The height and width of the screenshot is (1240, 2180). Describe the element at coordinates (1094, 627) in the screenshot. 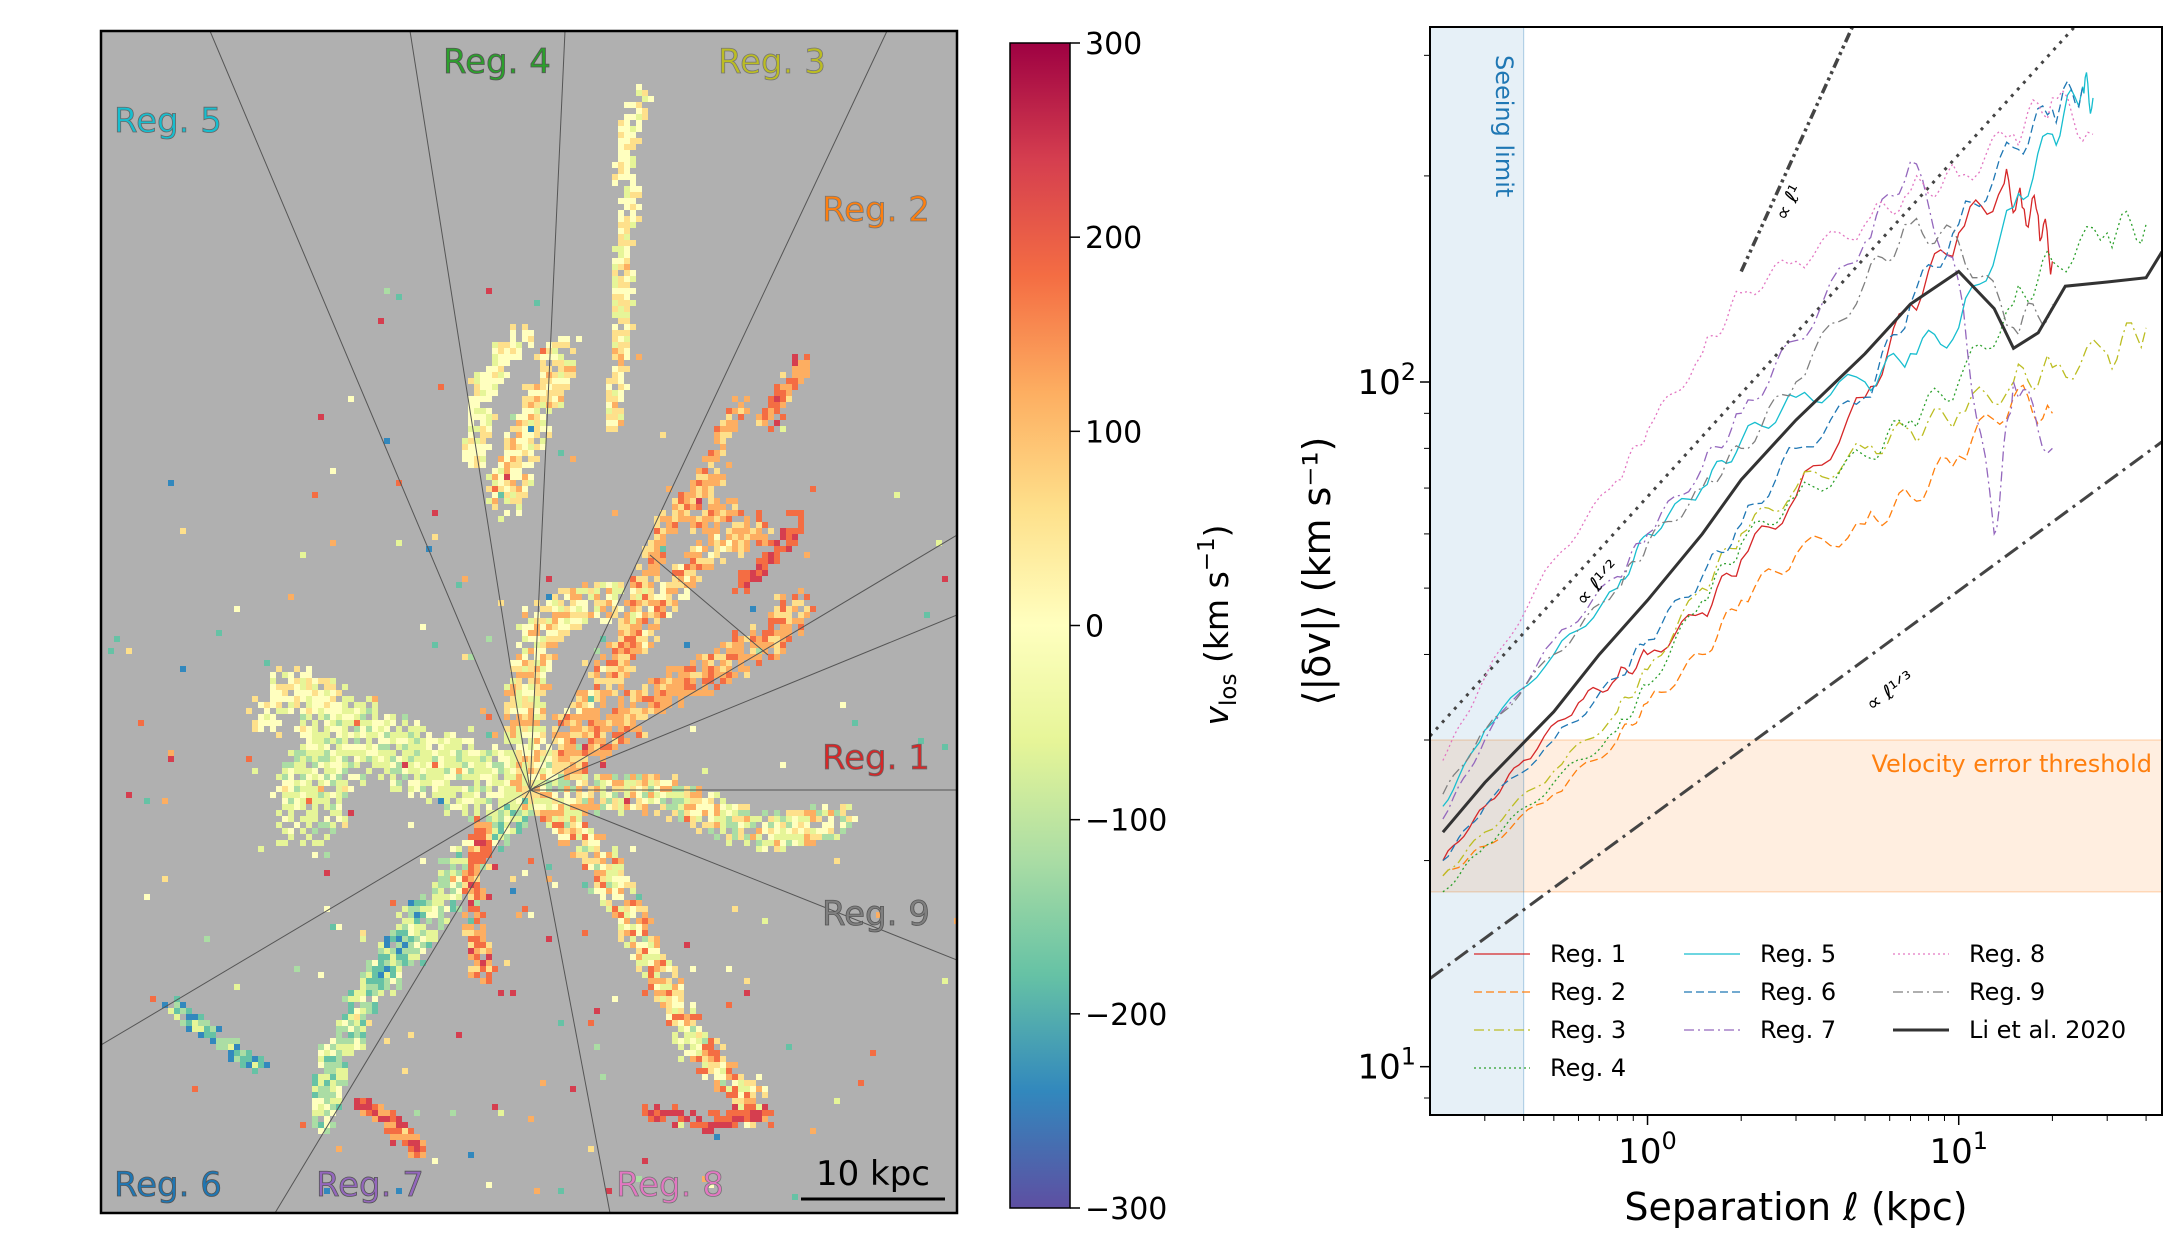

I see `colorbar-tick-label: 0` at that location.